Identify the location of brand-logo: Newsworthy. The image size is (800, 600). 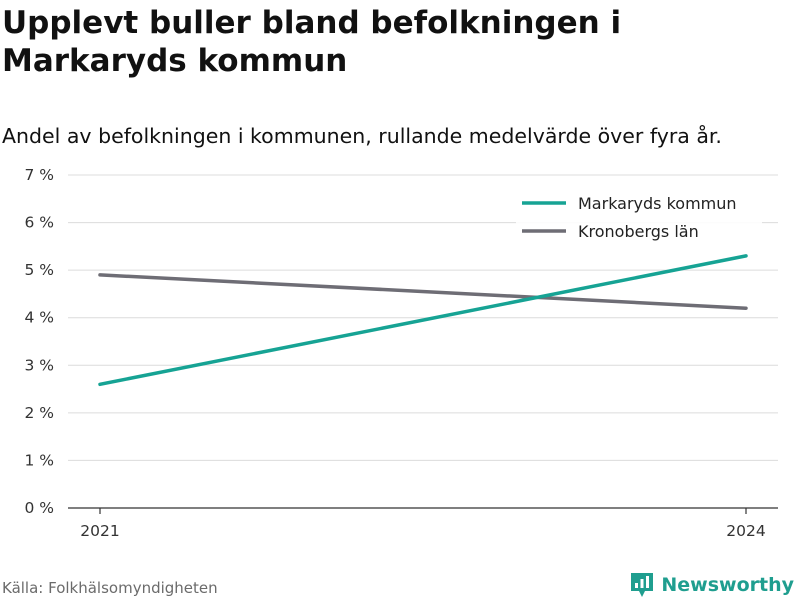
(711, 585).